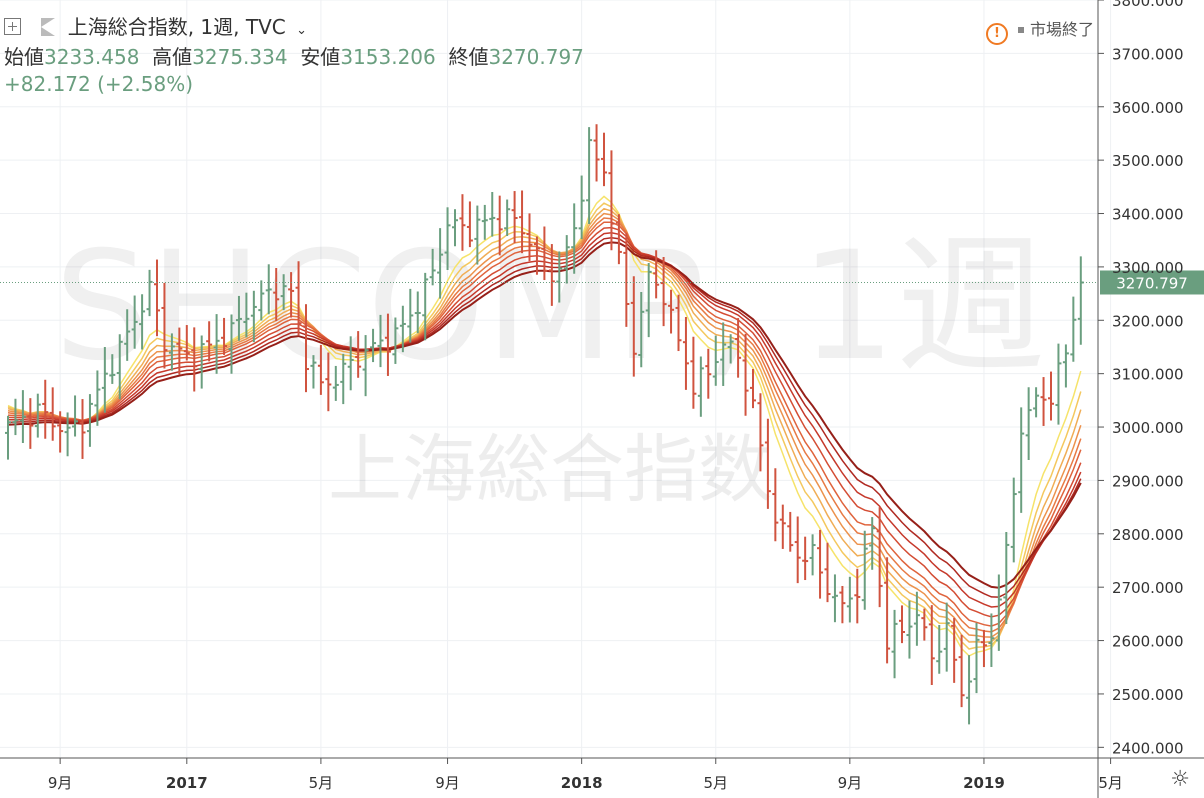 The width and height of the screenshot is (1204, 798). What do you see at coordinates (172, 57) in the screenshot?
I see `high-label: 高値` at bounding box center [172, 57].